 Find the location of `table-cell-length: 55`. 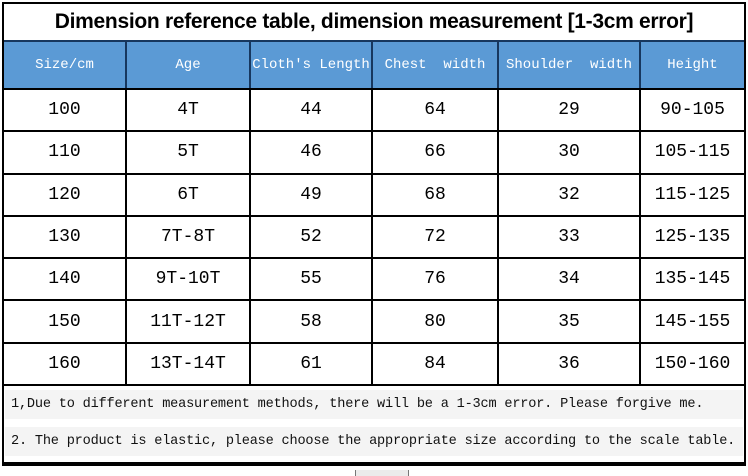

table-cell-length: 55 is located at coordinates (310, 279).